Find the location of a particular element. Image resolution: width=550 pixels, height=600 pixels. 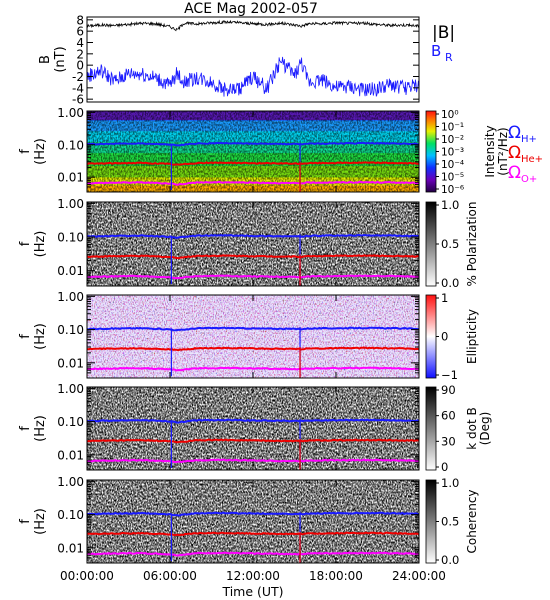

x-tick-label: 06:00:00 is located at coordinates (170, 576).